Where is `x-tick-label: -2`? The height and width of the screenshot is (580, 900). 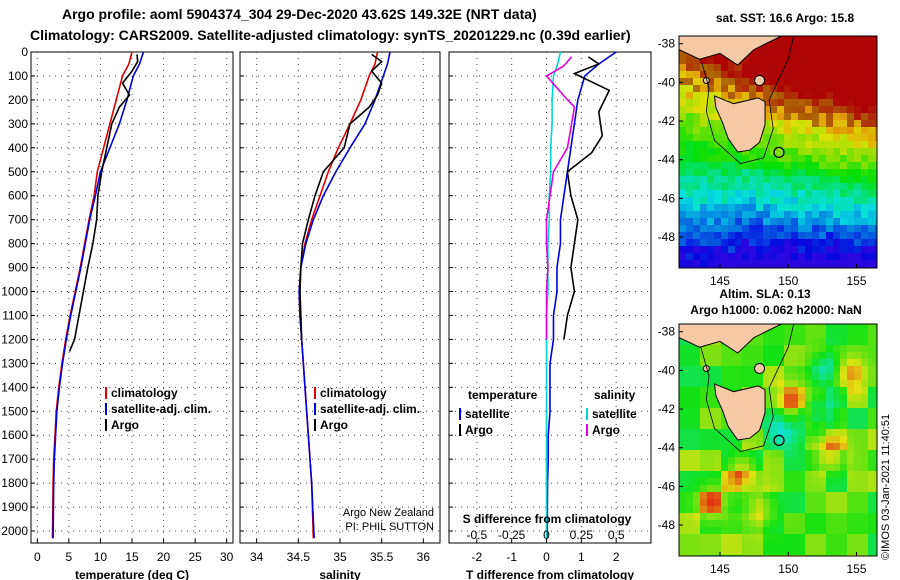 x-tick-label: -2 is located at coordinates (477, 557).